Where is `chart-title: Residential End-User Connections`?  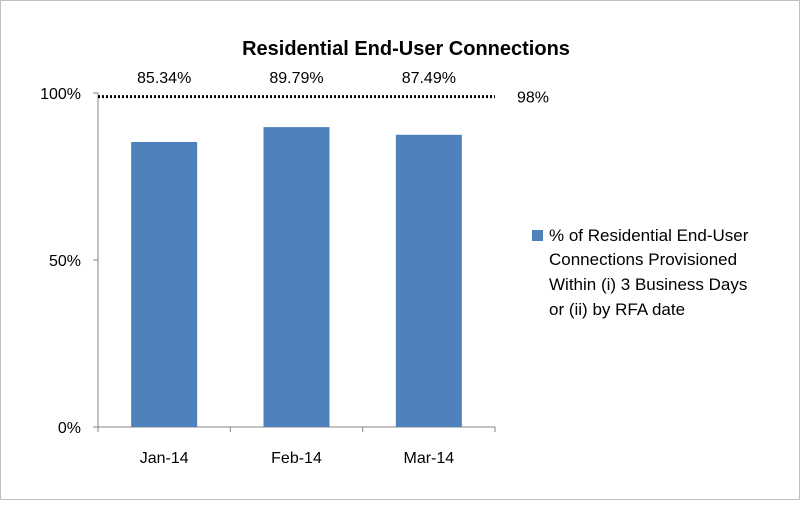
chart-title: Residential End-User Connections is located at coordinates (406, 49).